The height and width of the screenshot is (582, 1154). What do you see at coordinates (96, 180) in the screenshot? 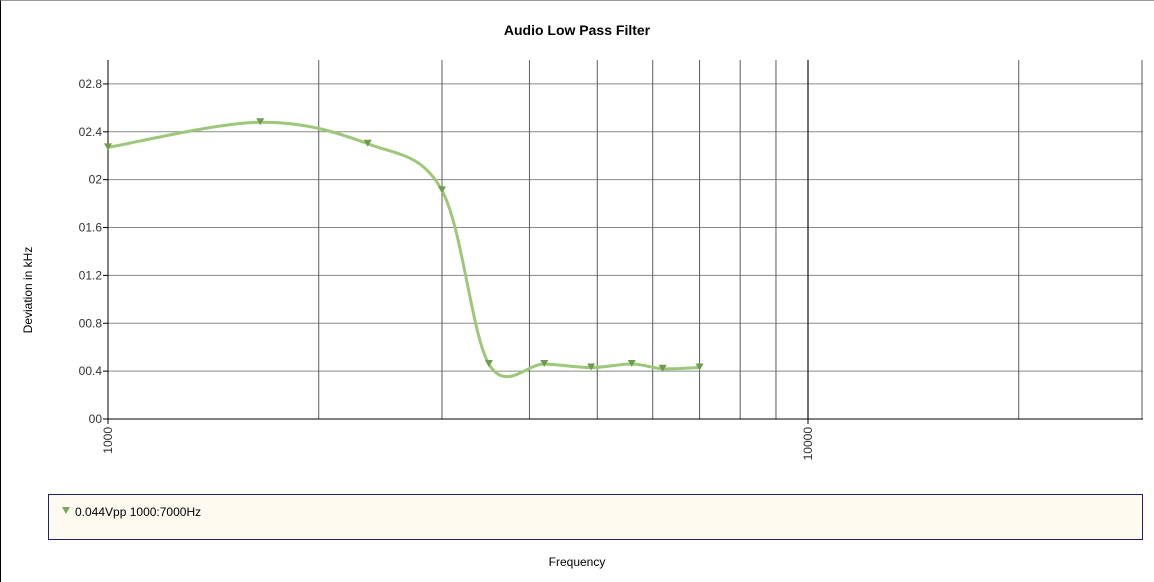
I see `y-tick-label: 02` at bounding box center [96, 180].